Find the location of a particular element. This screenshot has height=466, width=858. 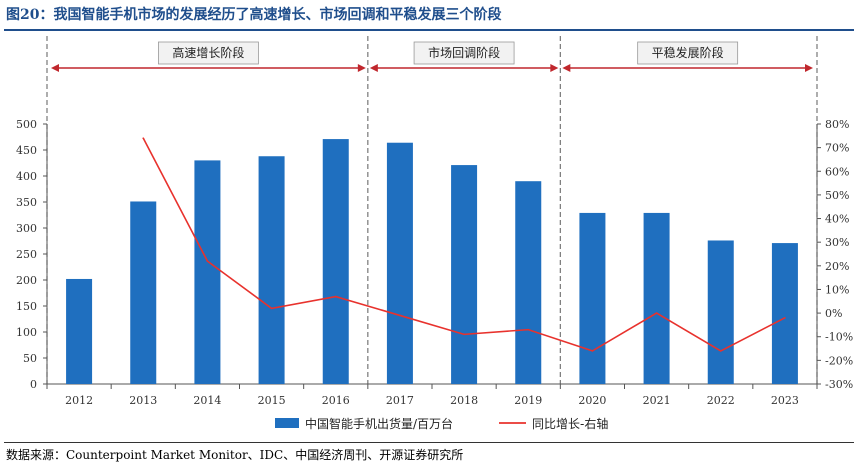

growth-point-2013 is located at coordinates (143, 138).